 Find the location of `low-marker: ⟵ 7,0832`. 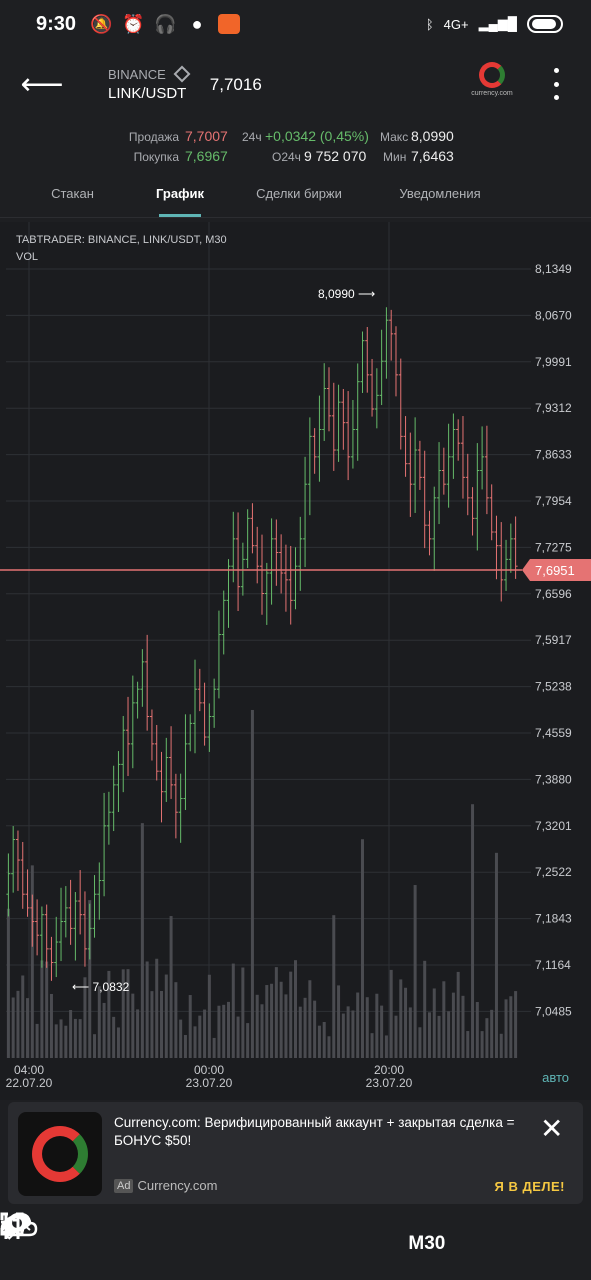

low-marker: ⟵ 7,0832 is located at coordinates (101, 987).